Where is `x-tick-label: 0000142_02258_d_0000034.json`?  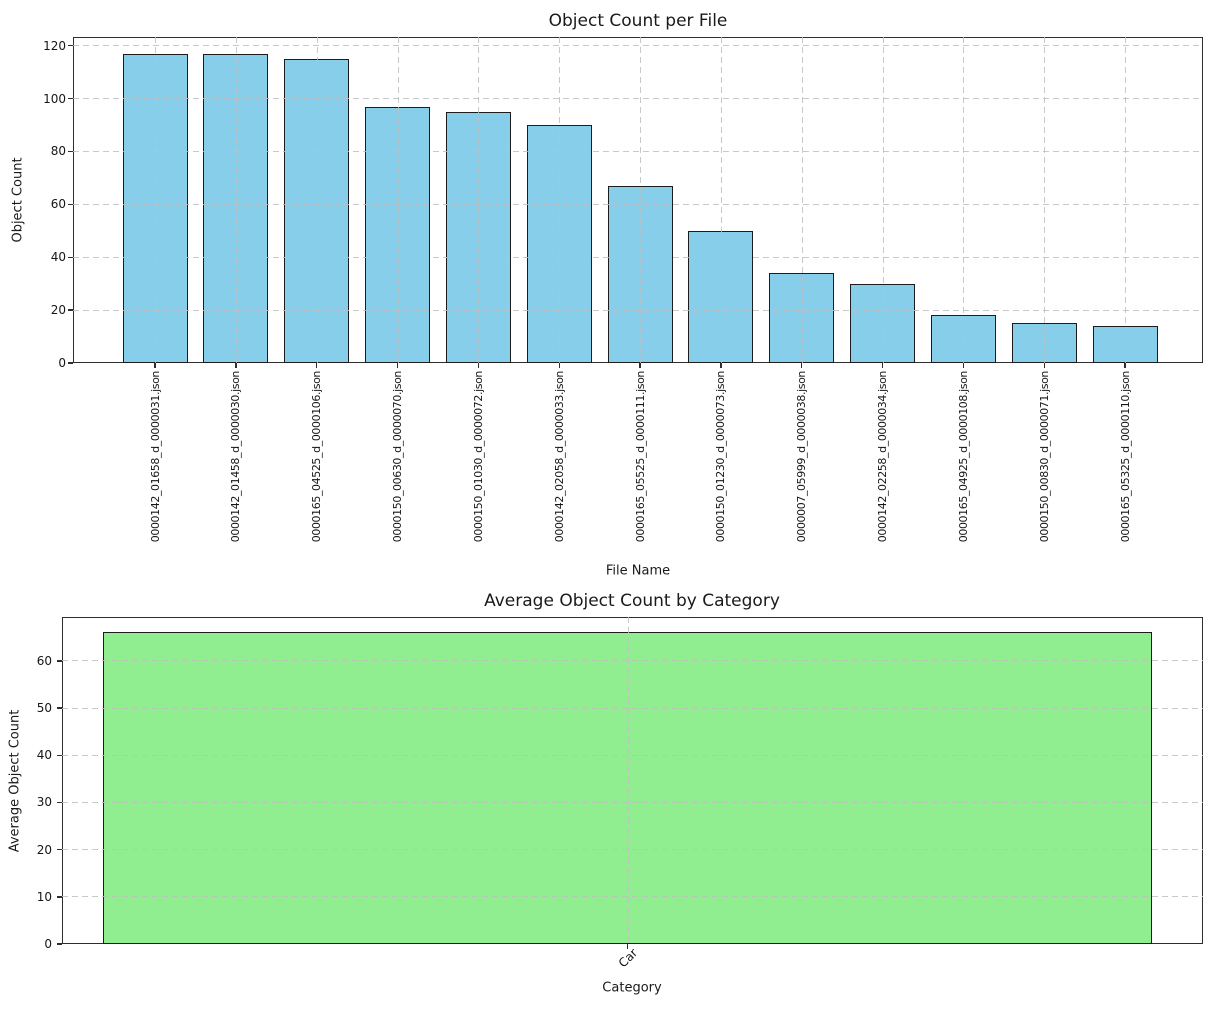
x-tick-label: 0000142_02258_d_0000034.json is located at coordinates (883, 457).